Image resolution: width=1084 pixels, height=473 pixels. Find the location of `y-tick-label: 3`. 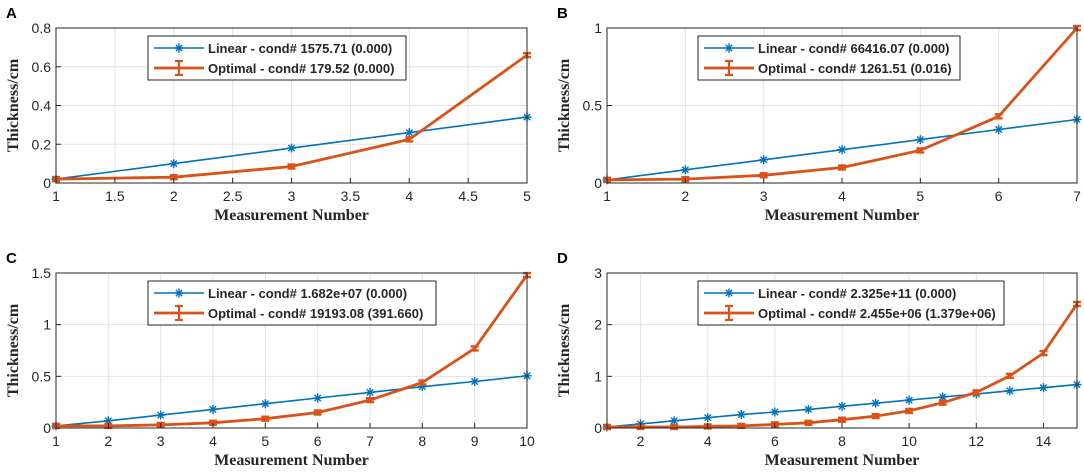

y-tick-label: 3 is located at coordinates (598, 273).